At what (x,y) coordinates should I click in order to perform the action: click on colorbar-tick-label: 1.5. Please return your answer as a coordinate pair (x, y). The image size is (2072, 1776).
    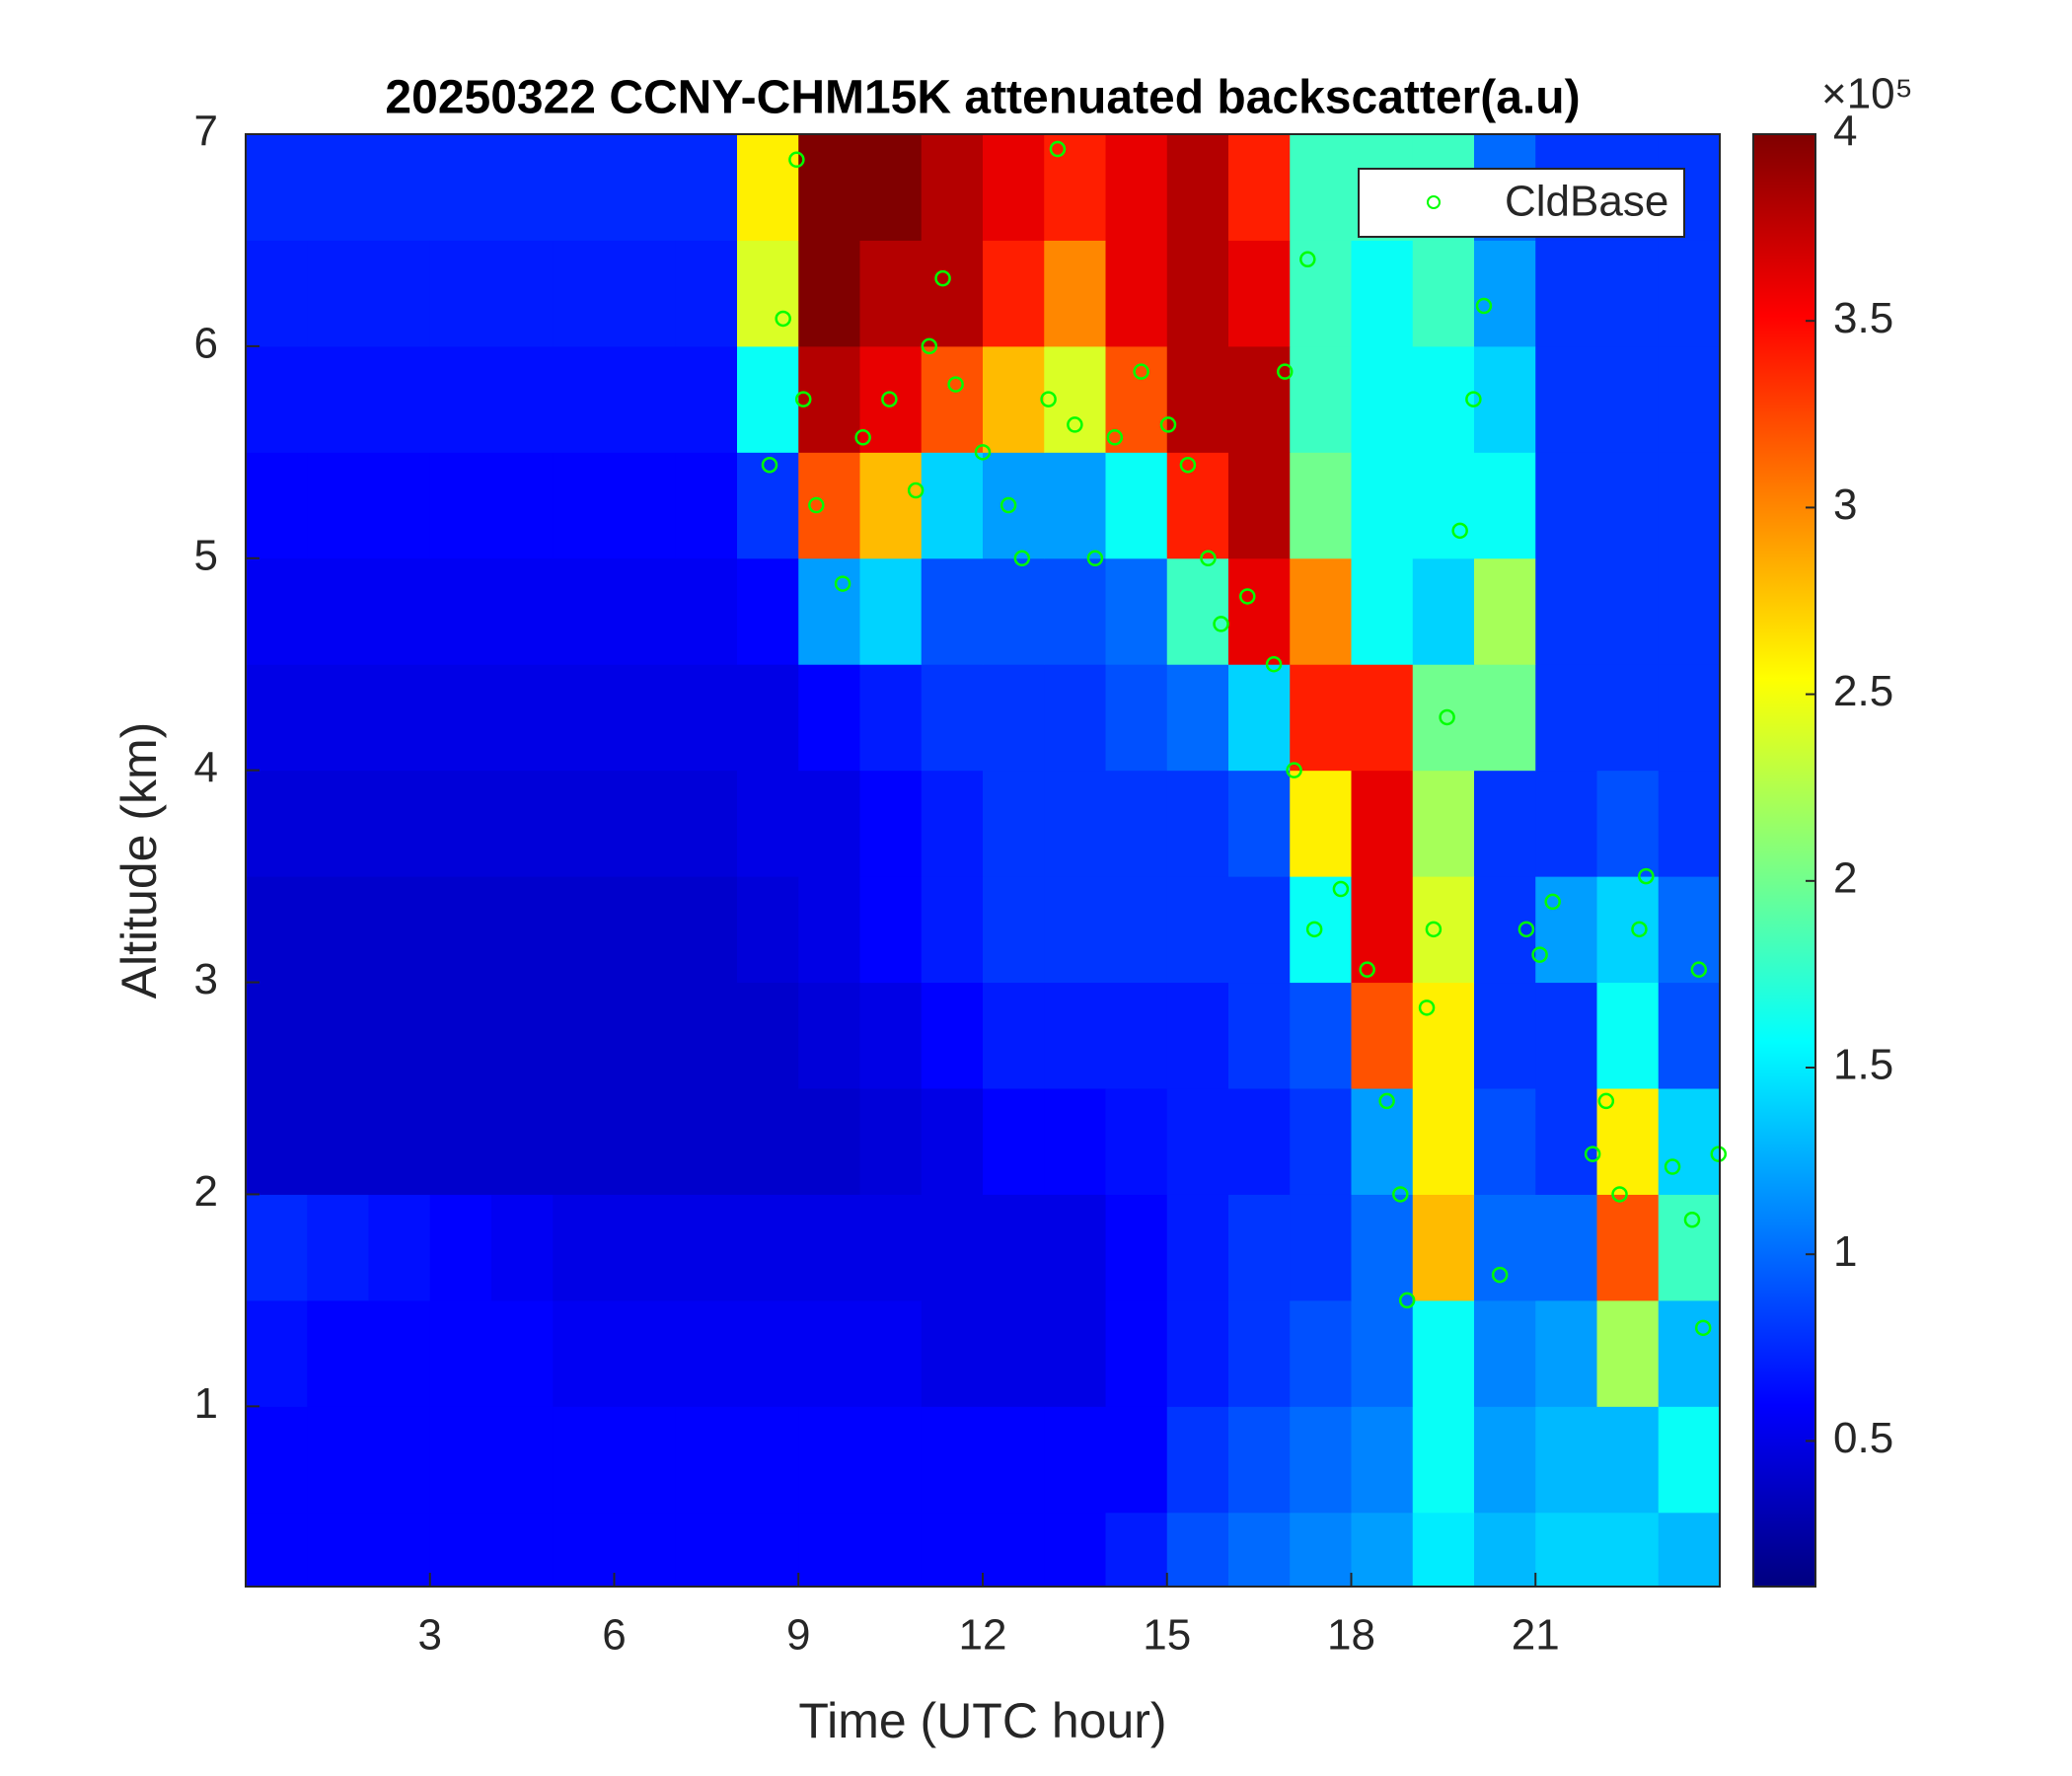
    Looking at the image, I should click on (1863, 1065).